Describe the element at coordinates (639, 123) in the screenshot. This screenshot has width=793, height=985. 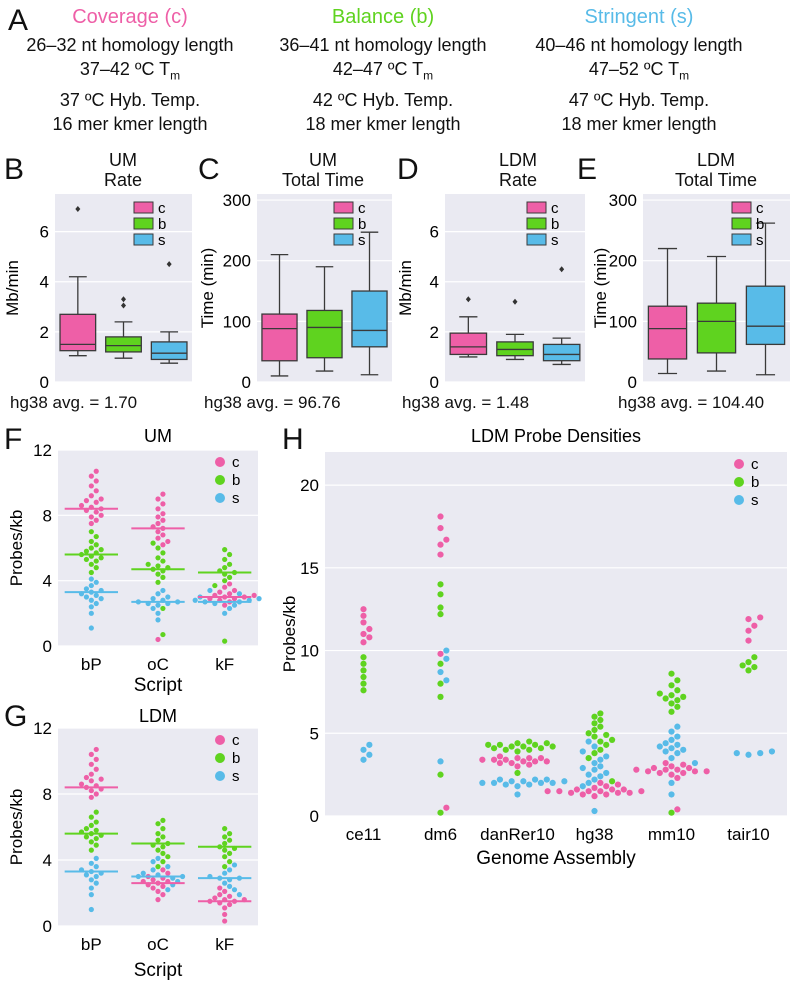
I see `stringent-kmer: 18 mer kmer length` at that location.